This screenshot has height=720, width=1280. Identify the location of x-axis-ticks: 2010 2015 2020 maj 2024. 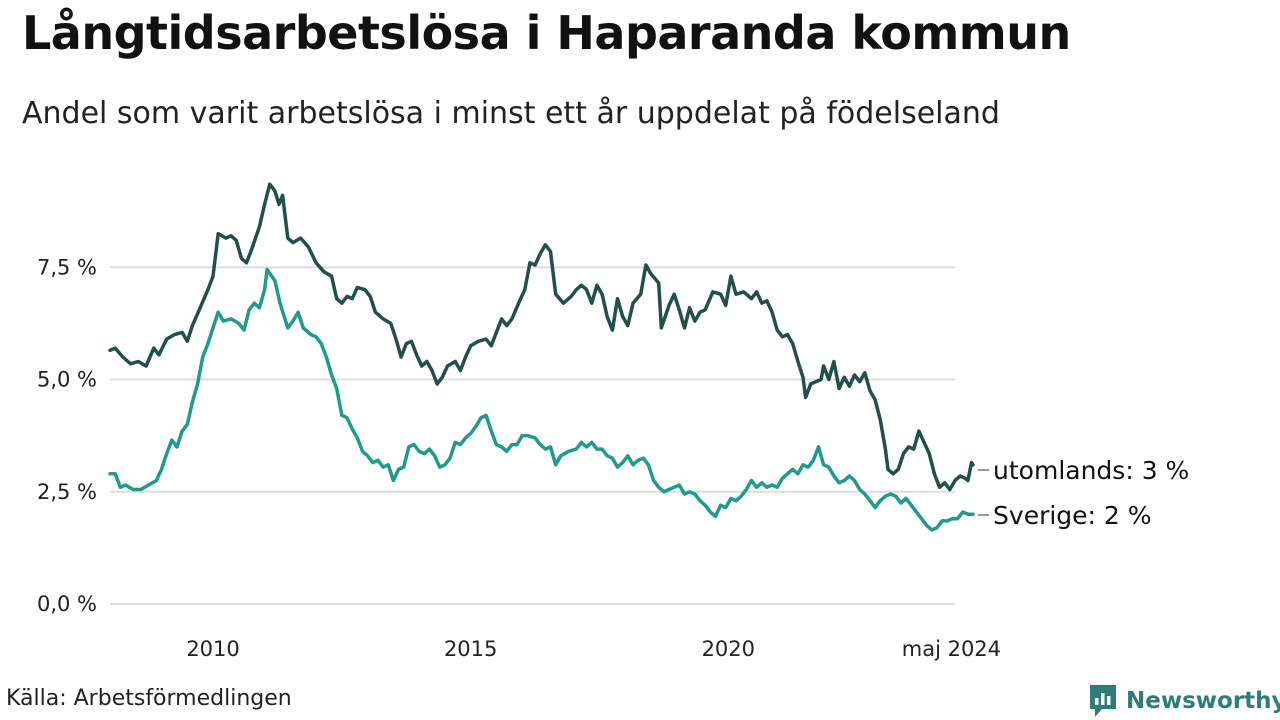
(593, 649).